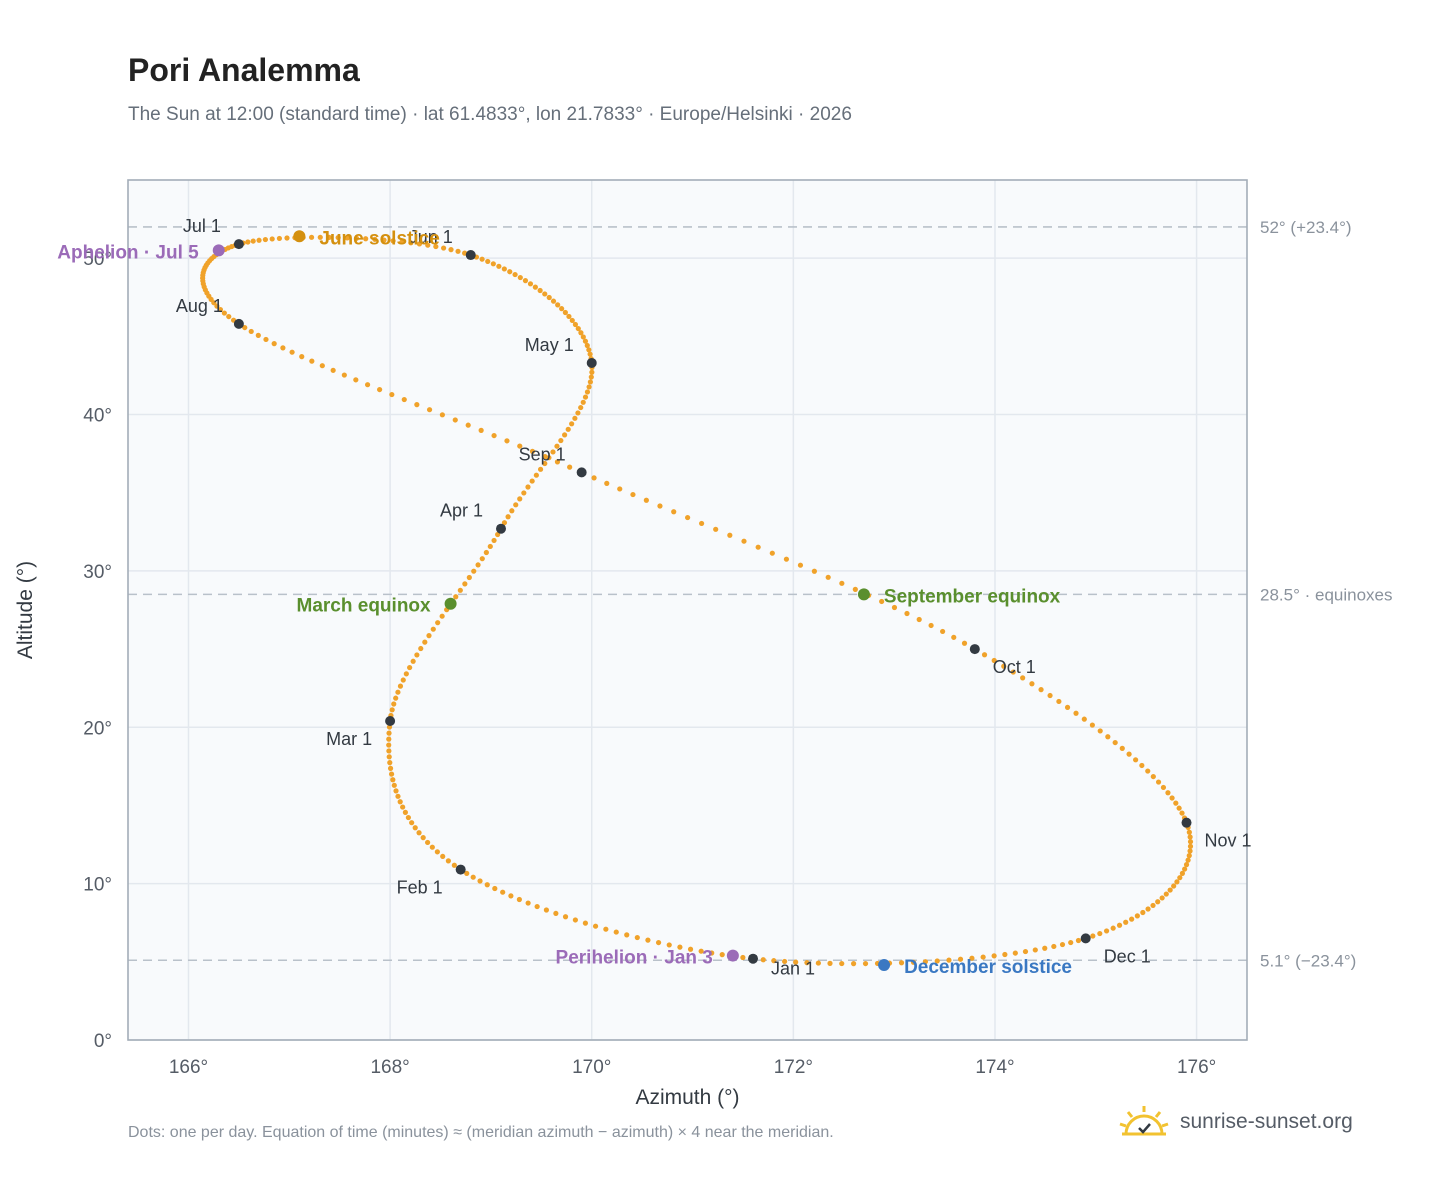 The width and height of the screenshot is (1448, 1188). Describe the element at coordinates (549, 345) in the screenshot. I see `month-label: May 1` at that location.